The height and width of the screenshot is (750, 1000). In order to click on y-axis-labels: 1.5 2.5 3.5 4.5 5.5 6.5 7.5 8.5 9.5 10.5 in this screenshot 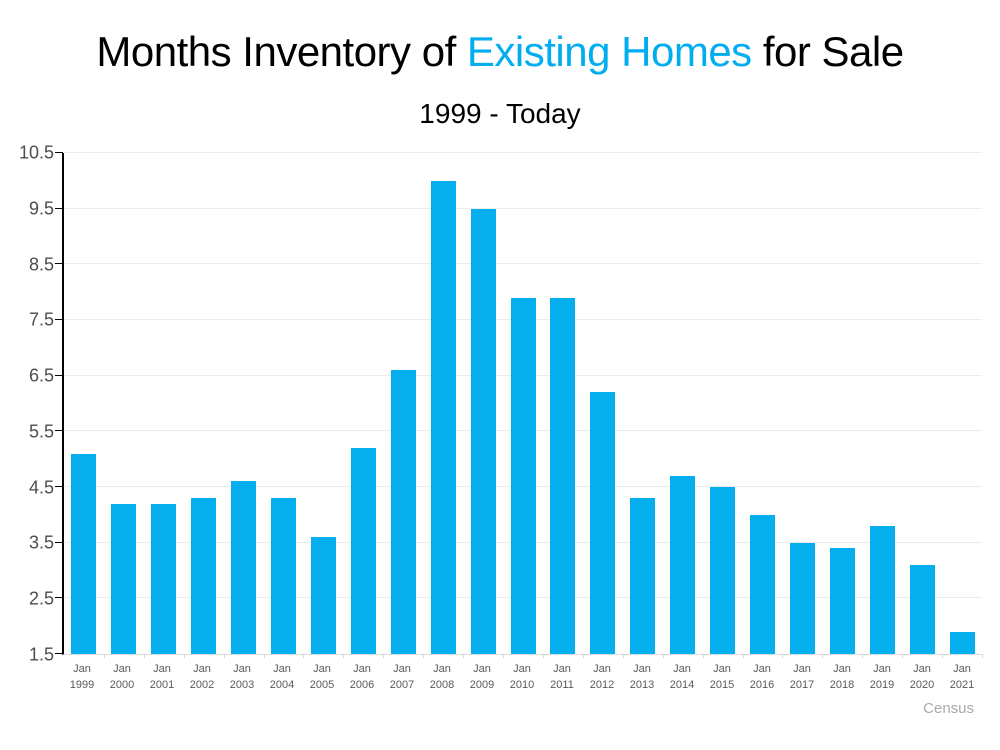, I will do `click(27, 404)`.